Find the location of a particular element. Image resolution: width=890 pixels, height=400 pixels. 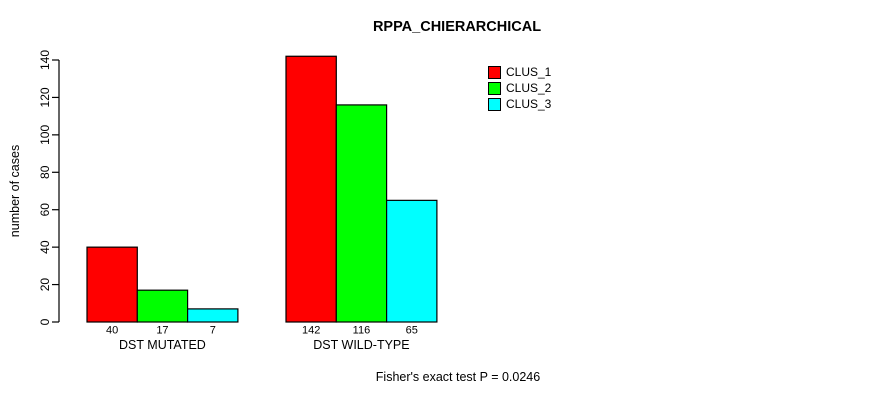

y-axis-title: number of cases is located at coordinates (15, 191).